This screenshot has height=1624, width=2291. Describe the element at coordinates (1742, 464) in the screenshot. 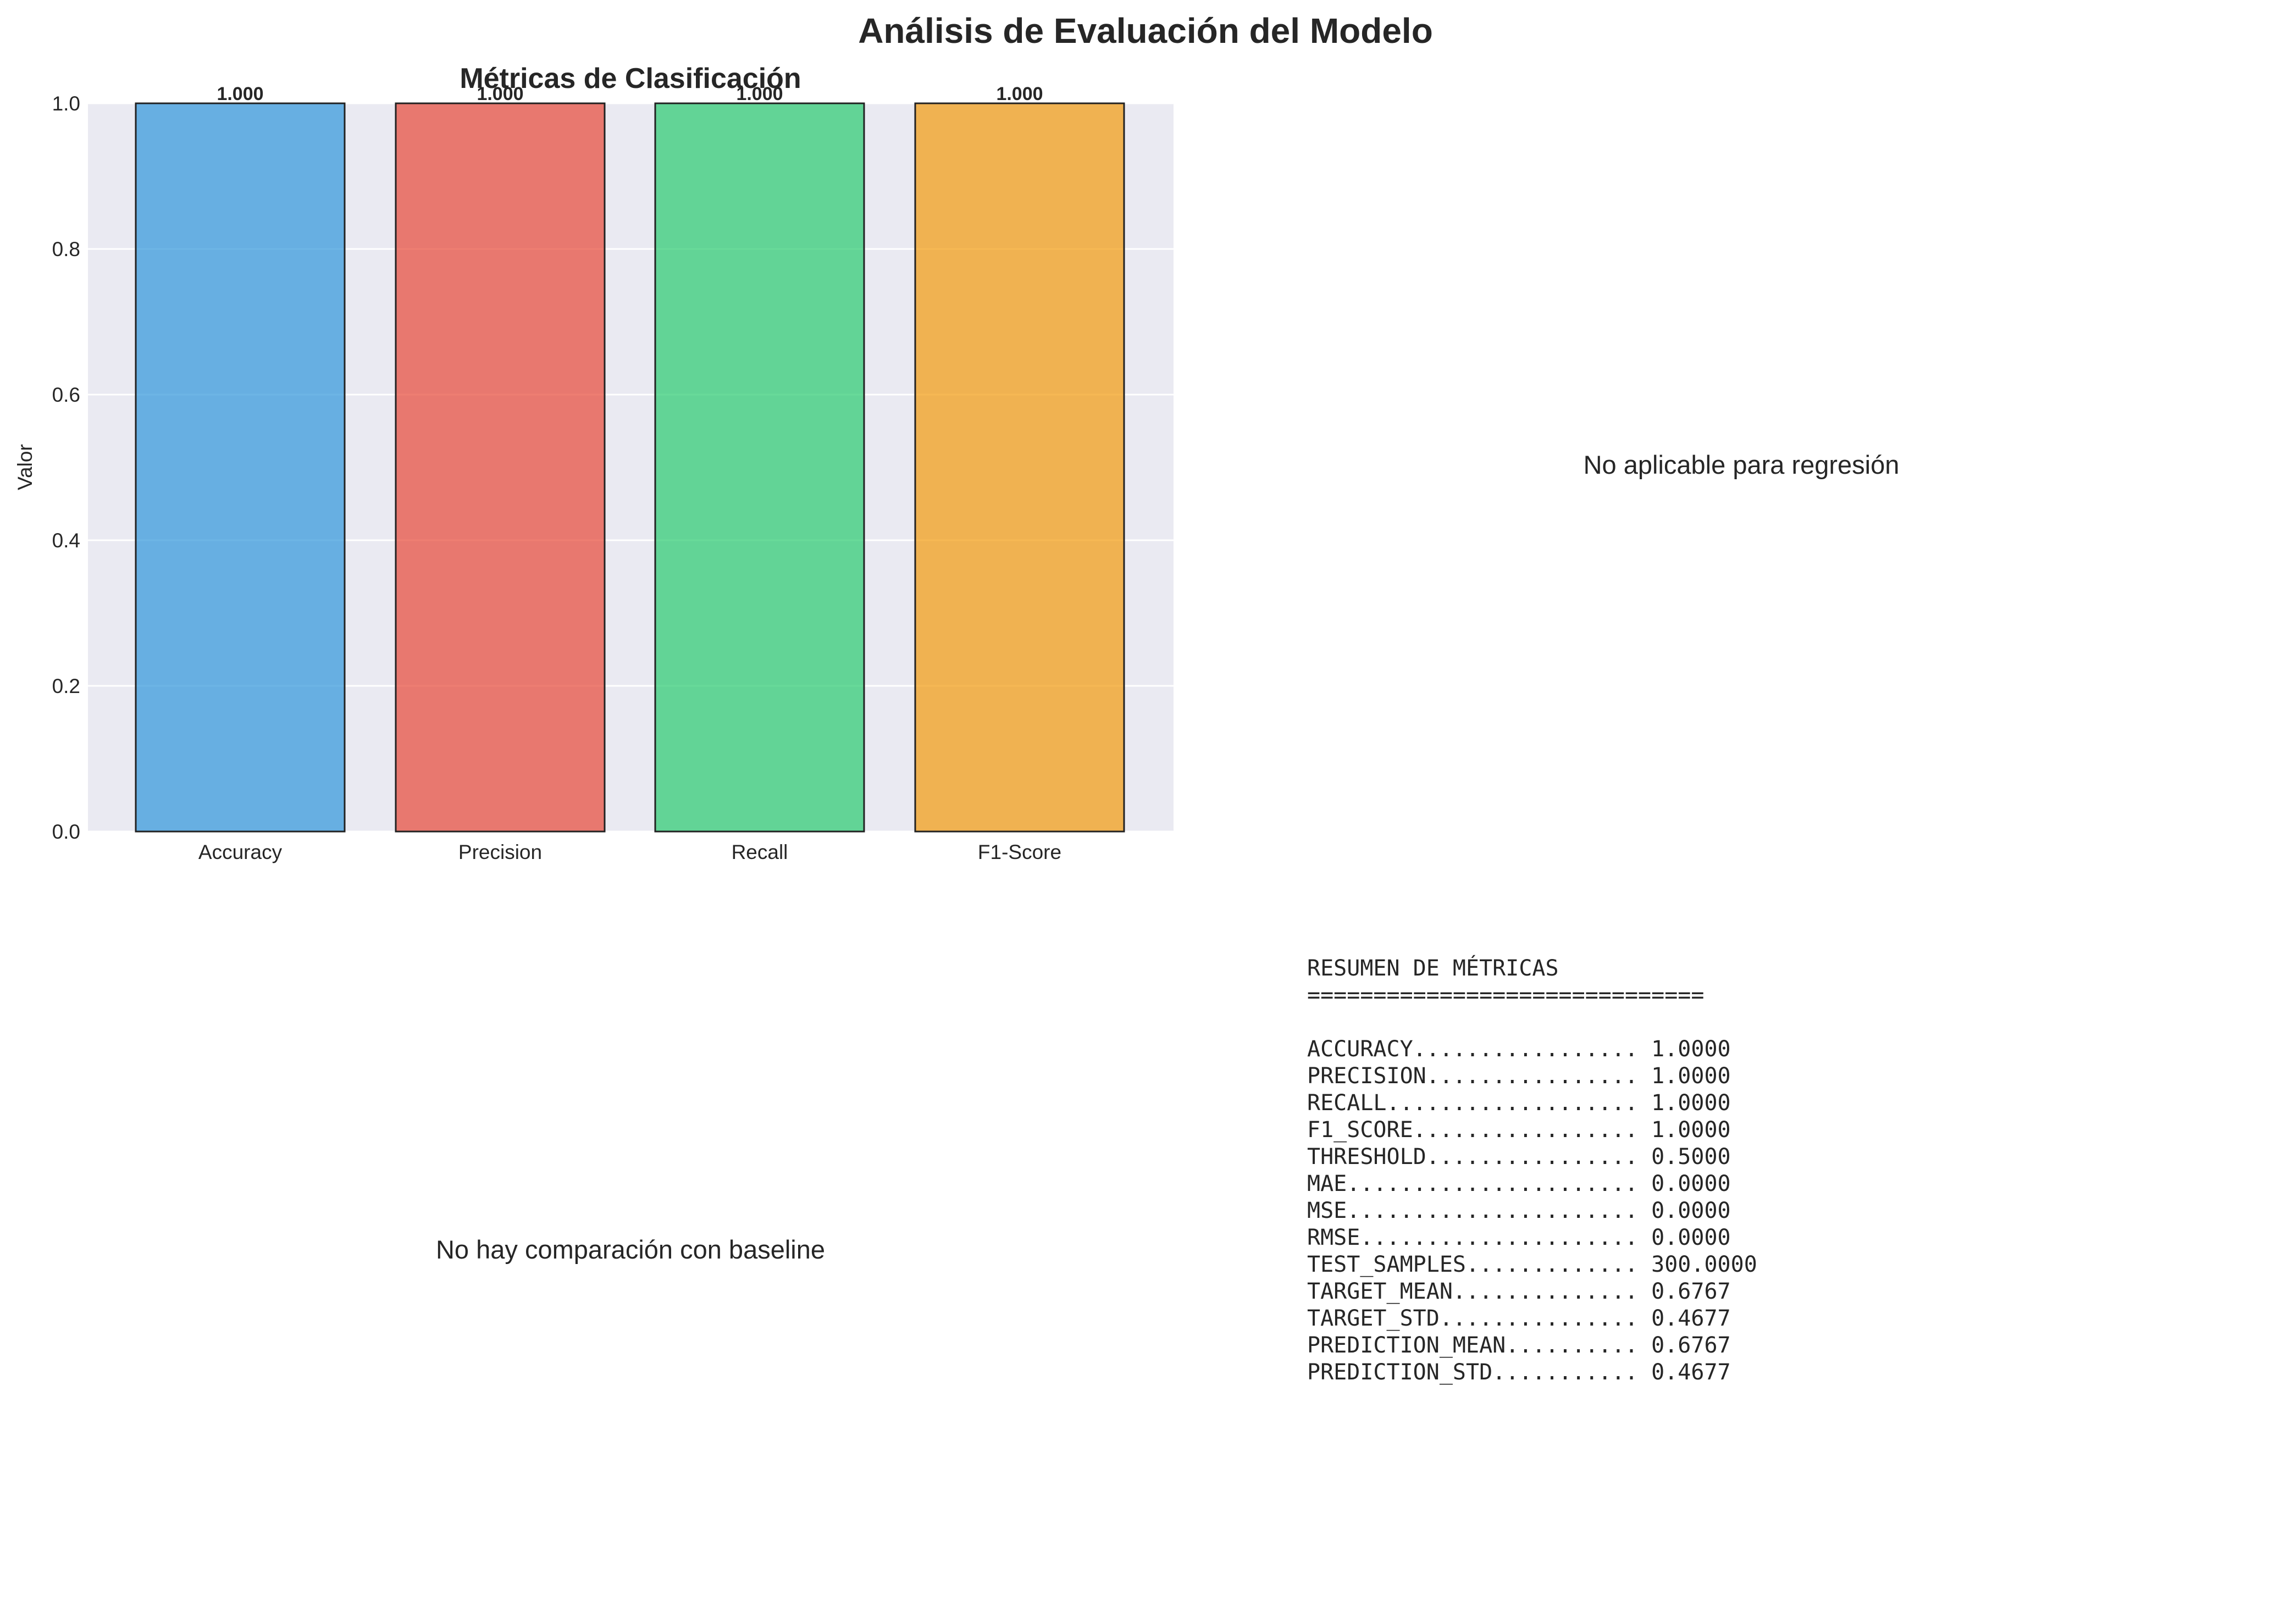

I see `regression-note: No aplicable para regresión` at that location.